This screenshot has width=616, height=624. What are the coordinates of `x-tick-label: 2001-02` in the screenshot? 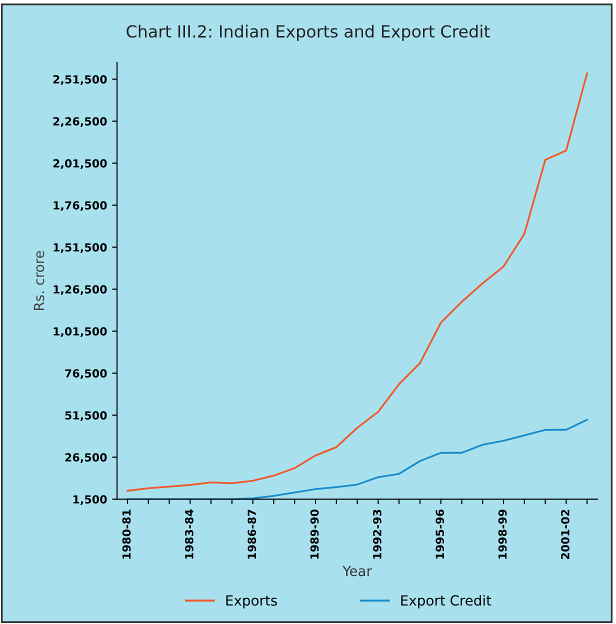 It's located at (565, 535).